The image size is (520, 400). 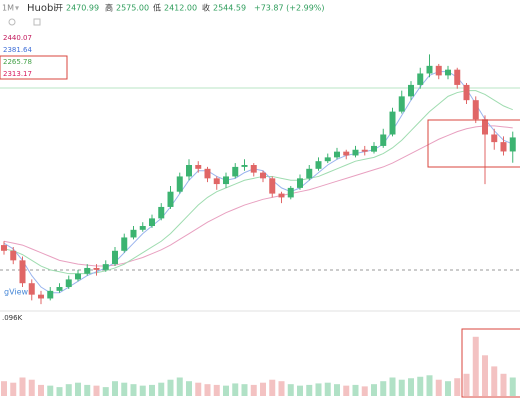 What do you see at coordinates (17, 50) in the screenshot?
I see `ma-label: 2381.64` at bounding box center [17, 50].